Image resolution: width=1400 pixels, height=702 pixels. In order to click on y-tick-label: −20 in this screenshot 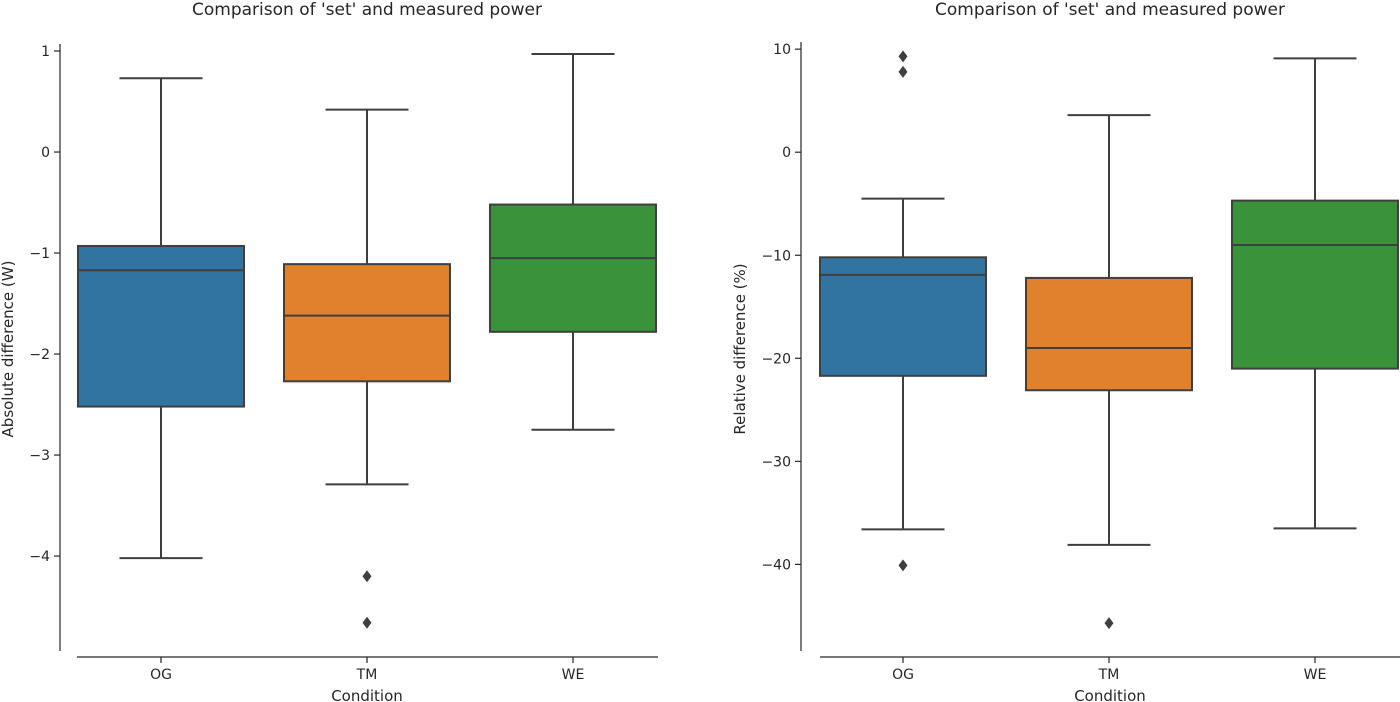, I will do `click(776, 359)`.